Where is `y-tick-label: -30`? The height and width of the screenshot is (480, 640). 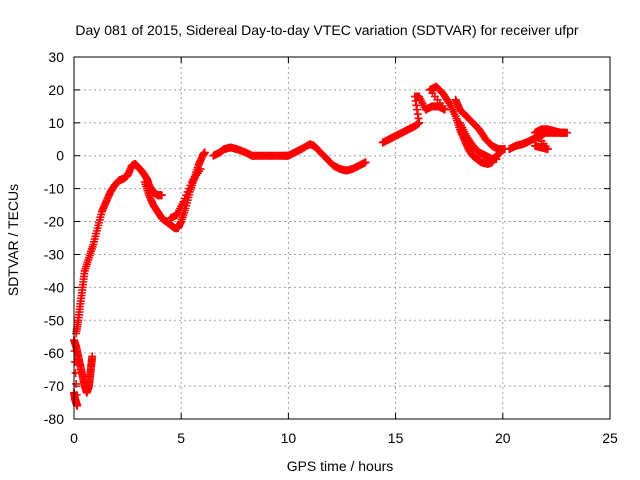
y-tick-label: -30 is located at coordinates (54, 254).